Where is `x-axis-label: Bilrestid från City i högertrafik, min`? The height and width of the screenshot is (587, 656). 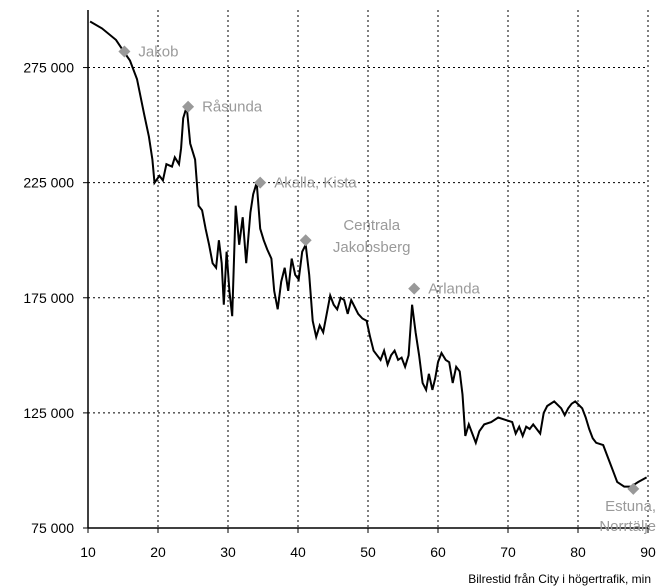 x-axis-label: Bilrestid från City i högertrafik, min is located at coordinates (559, 579).